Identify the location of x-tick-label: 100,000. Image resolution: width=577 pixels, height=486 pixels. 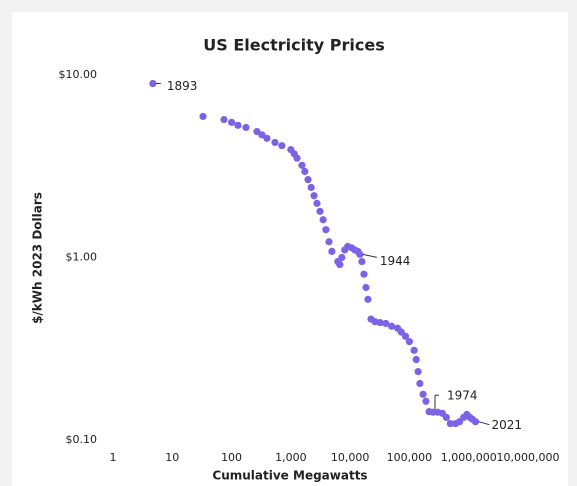
(410, 457).